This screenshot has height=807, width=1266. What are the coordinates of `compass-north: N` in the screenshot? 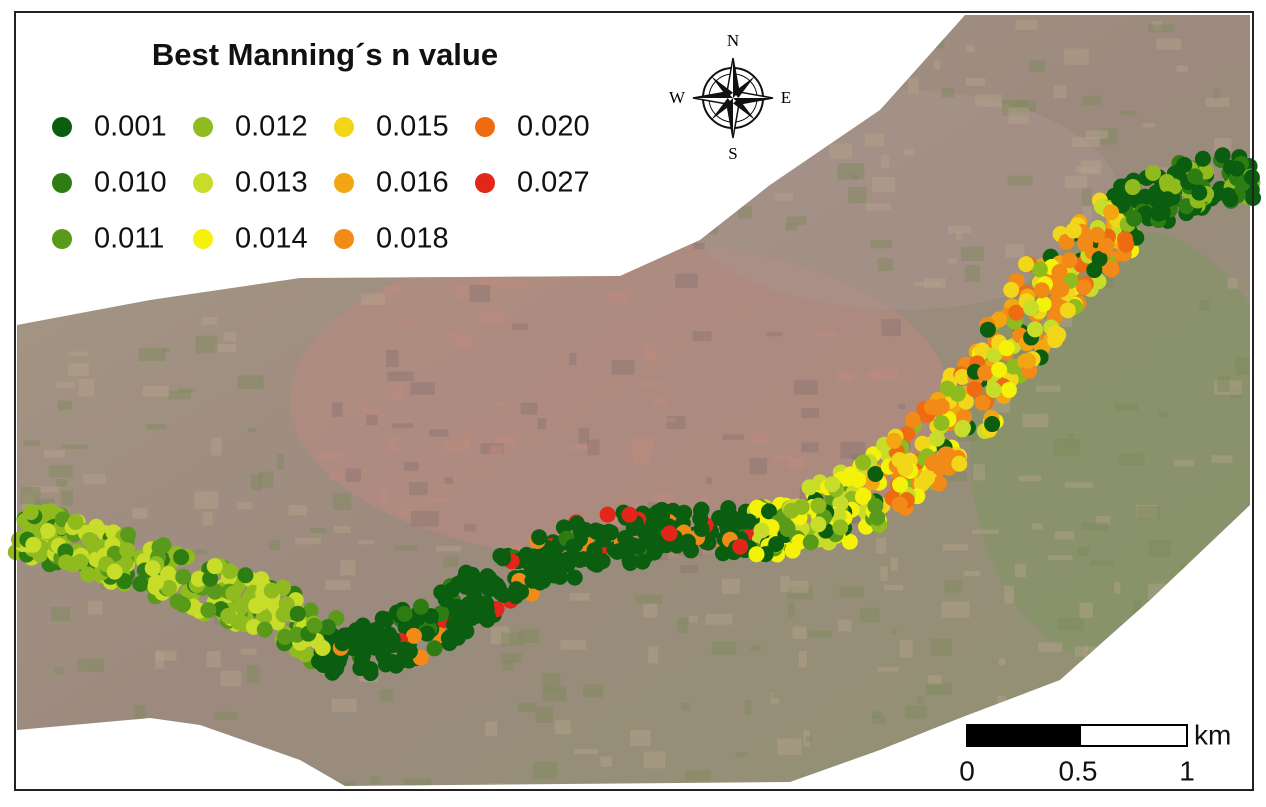 It's located at (733, 40).